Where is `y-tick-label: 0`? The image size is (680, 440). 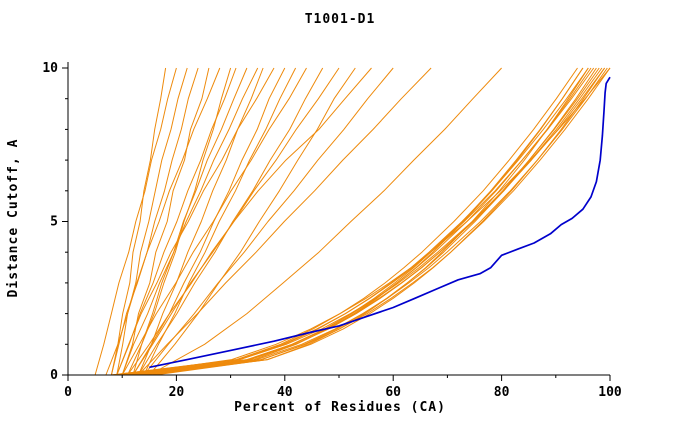
y-tick-label: 0 is located at coordinates (54, 375).